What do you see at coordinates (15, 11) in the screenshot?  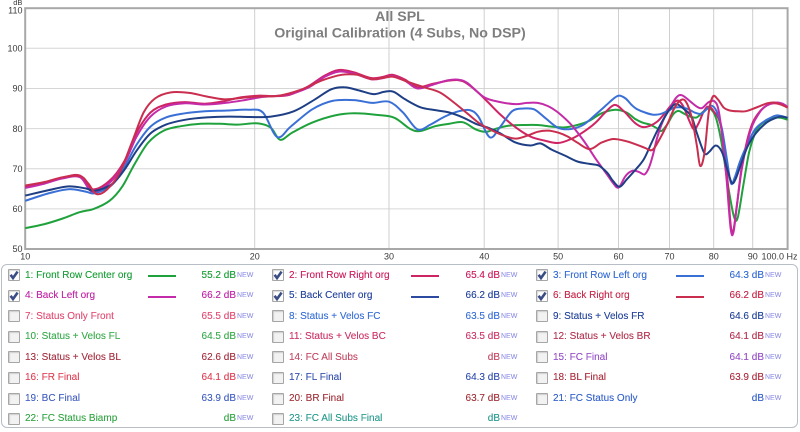 I see `svg-text: 110` at bounding box center [15, 11].